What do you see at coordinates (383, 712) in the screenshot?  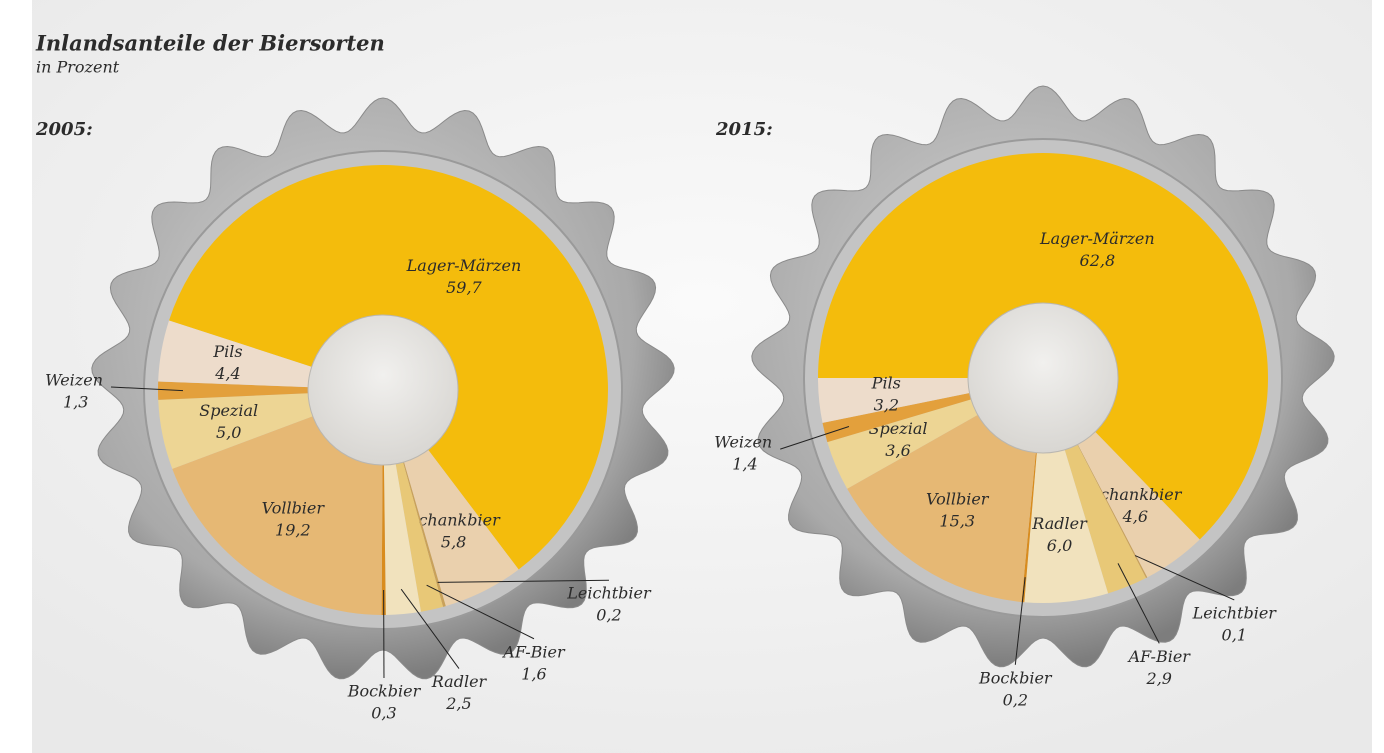 I see `slice-value: 0,3` at bounding box center [383, 712].